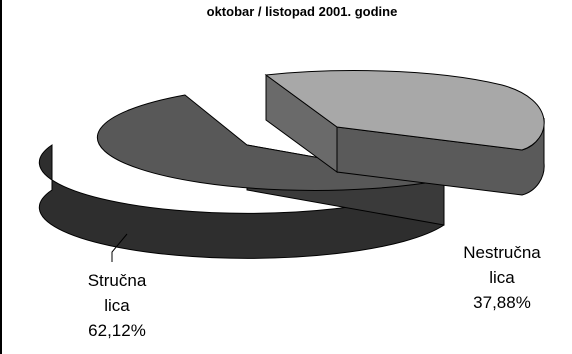  Describe the element at coordinates (502, 302) in the screenshot. I see `label-nestrucna-value: 37,88%` at that location.